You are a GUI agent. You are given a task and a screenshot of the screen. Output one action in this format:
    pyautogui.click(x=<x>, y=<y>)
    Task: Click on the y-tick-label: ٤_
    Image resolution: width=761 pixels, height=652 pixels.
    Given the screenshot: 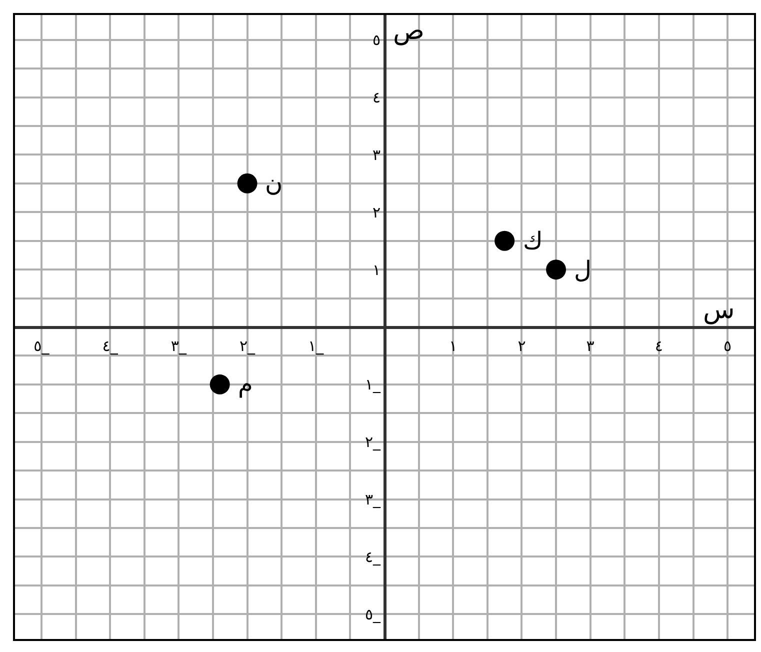 What is the action you would take?
    pyautogui.click(x=372, y=557)
    